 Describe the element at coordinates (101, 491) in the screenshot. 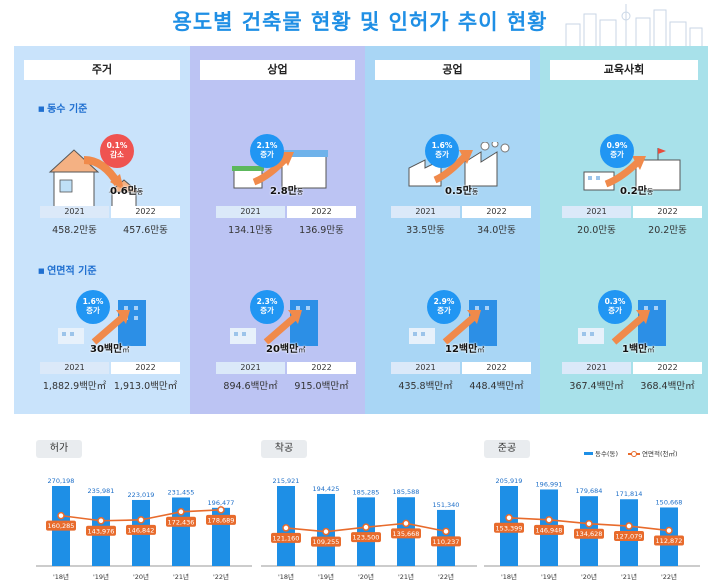

I see `bar-data-label: 235,981` at that location.